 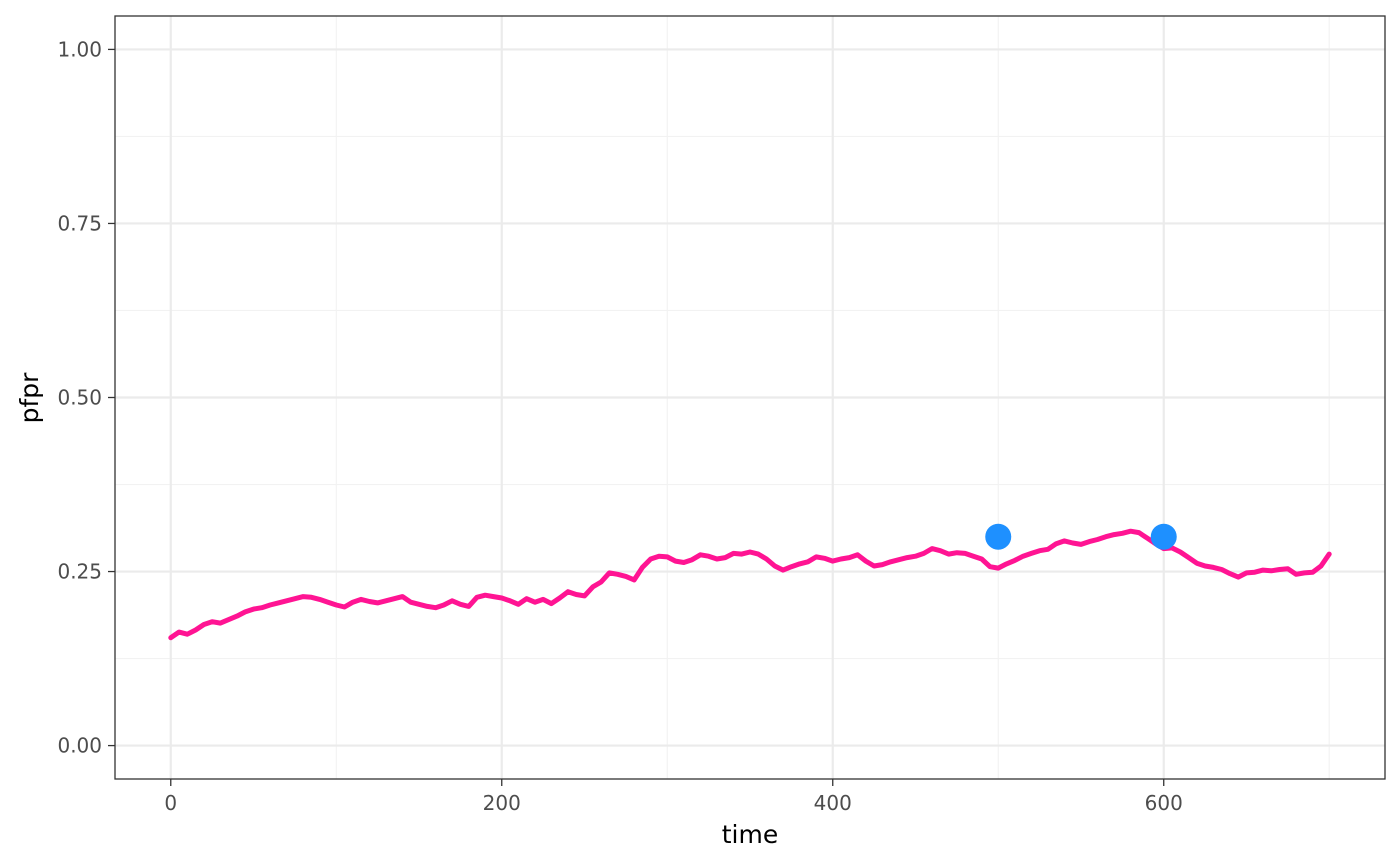 I want to click on y-tick-label: 1.00, so click(x=79, y=49).